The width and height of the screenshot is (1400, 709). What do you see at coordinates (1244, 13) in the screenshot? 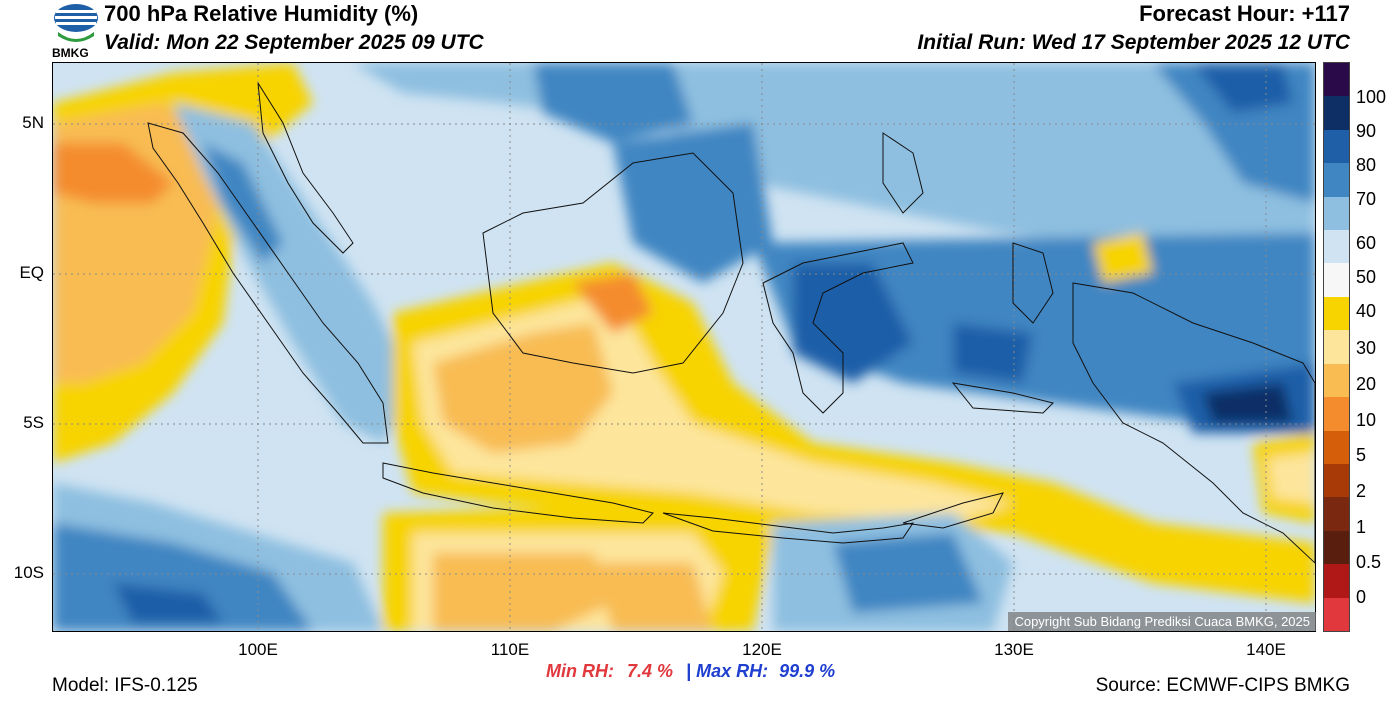
I see `forecast-hour: Forecast Hour: +117` at bounding box center [1244, 13].